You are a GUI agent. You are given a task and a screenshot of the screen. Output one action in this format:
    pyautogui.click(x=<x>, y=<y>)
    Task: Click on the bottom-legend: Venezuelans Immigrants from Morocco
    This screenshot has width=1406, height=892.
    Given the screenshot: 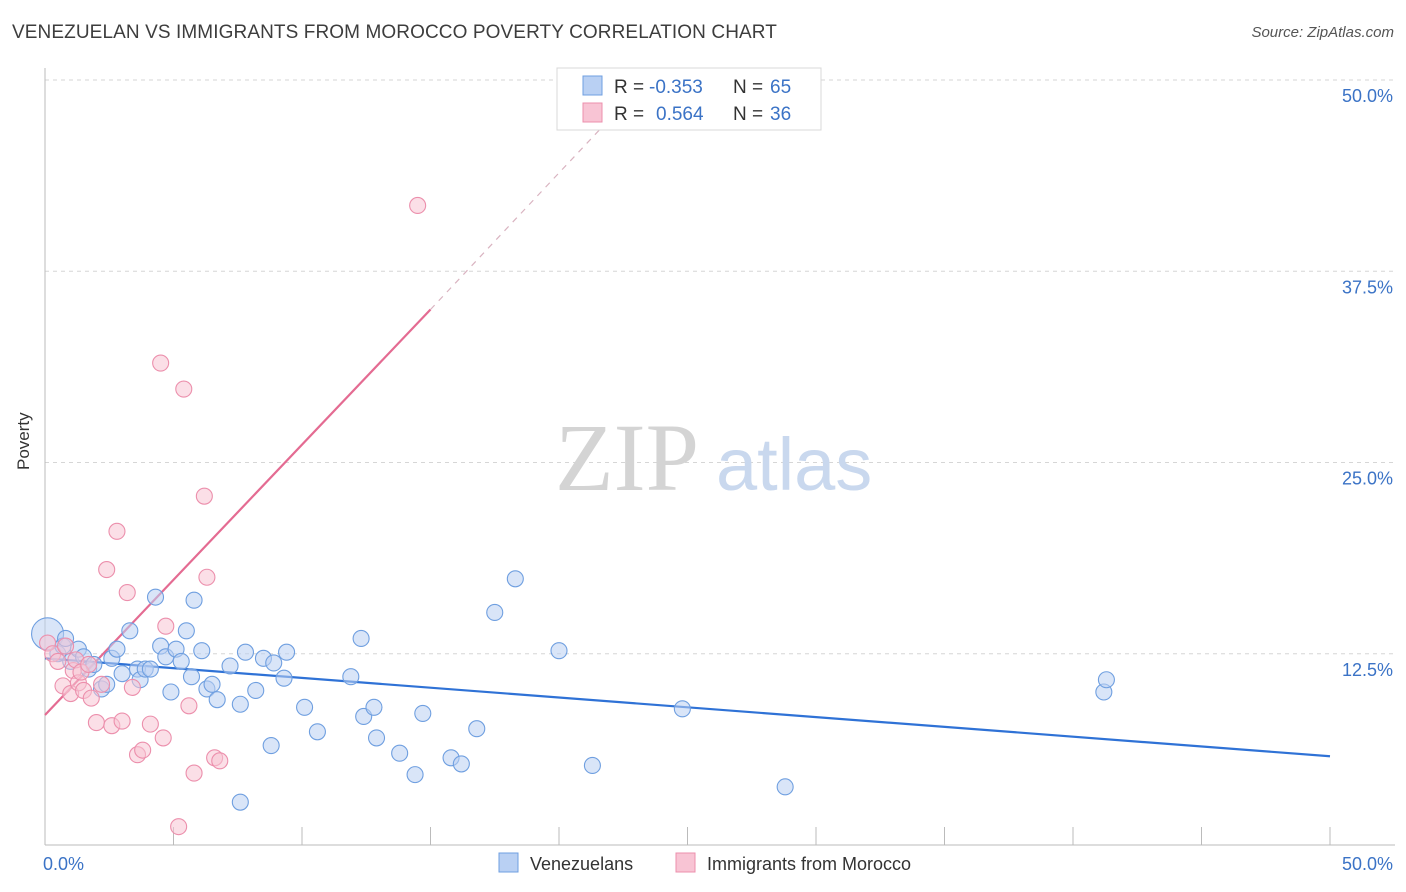 What is the action you would take?
    pyautogui.click(x=704, y=863)
    